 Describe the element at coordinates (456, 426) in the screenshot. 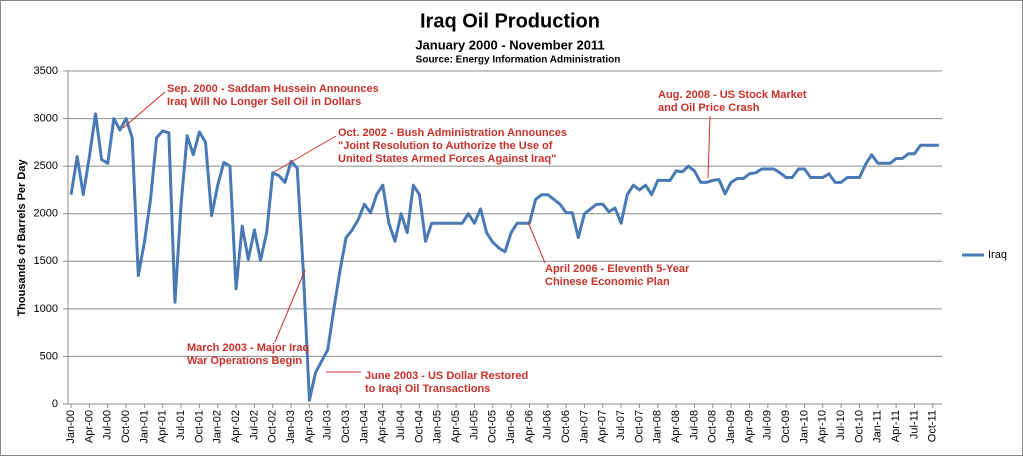

I see `x-tick-label: Apr-05` at that location.